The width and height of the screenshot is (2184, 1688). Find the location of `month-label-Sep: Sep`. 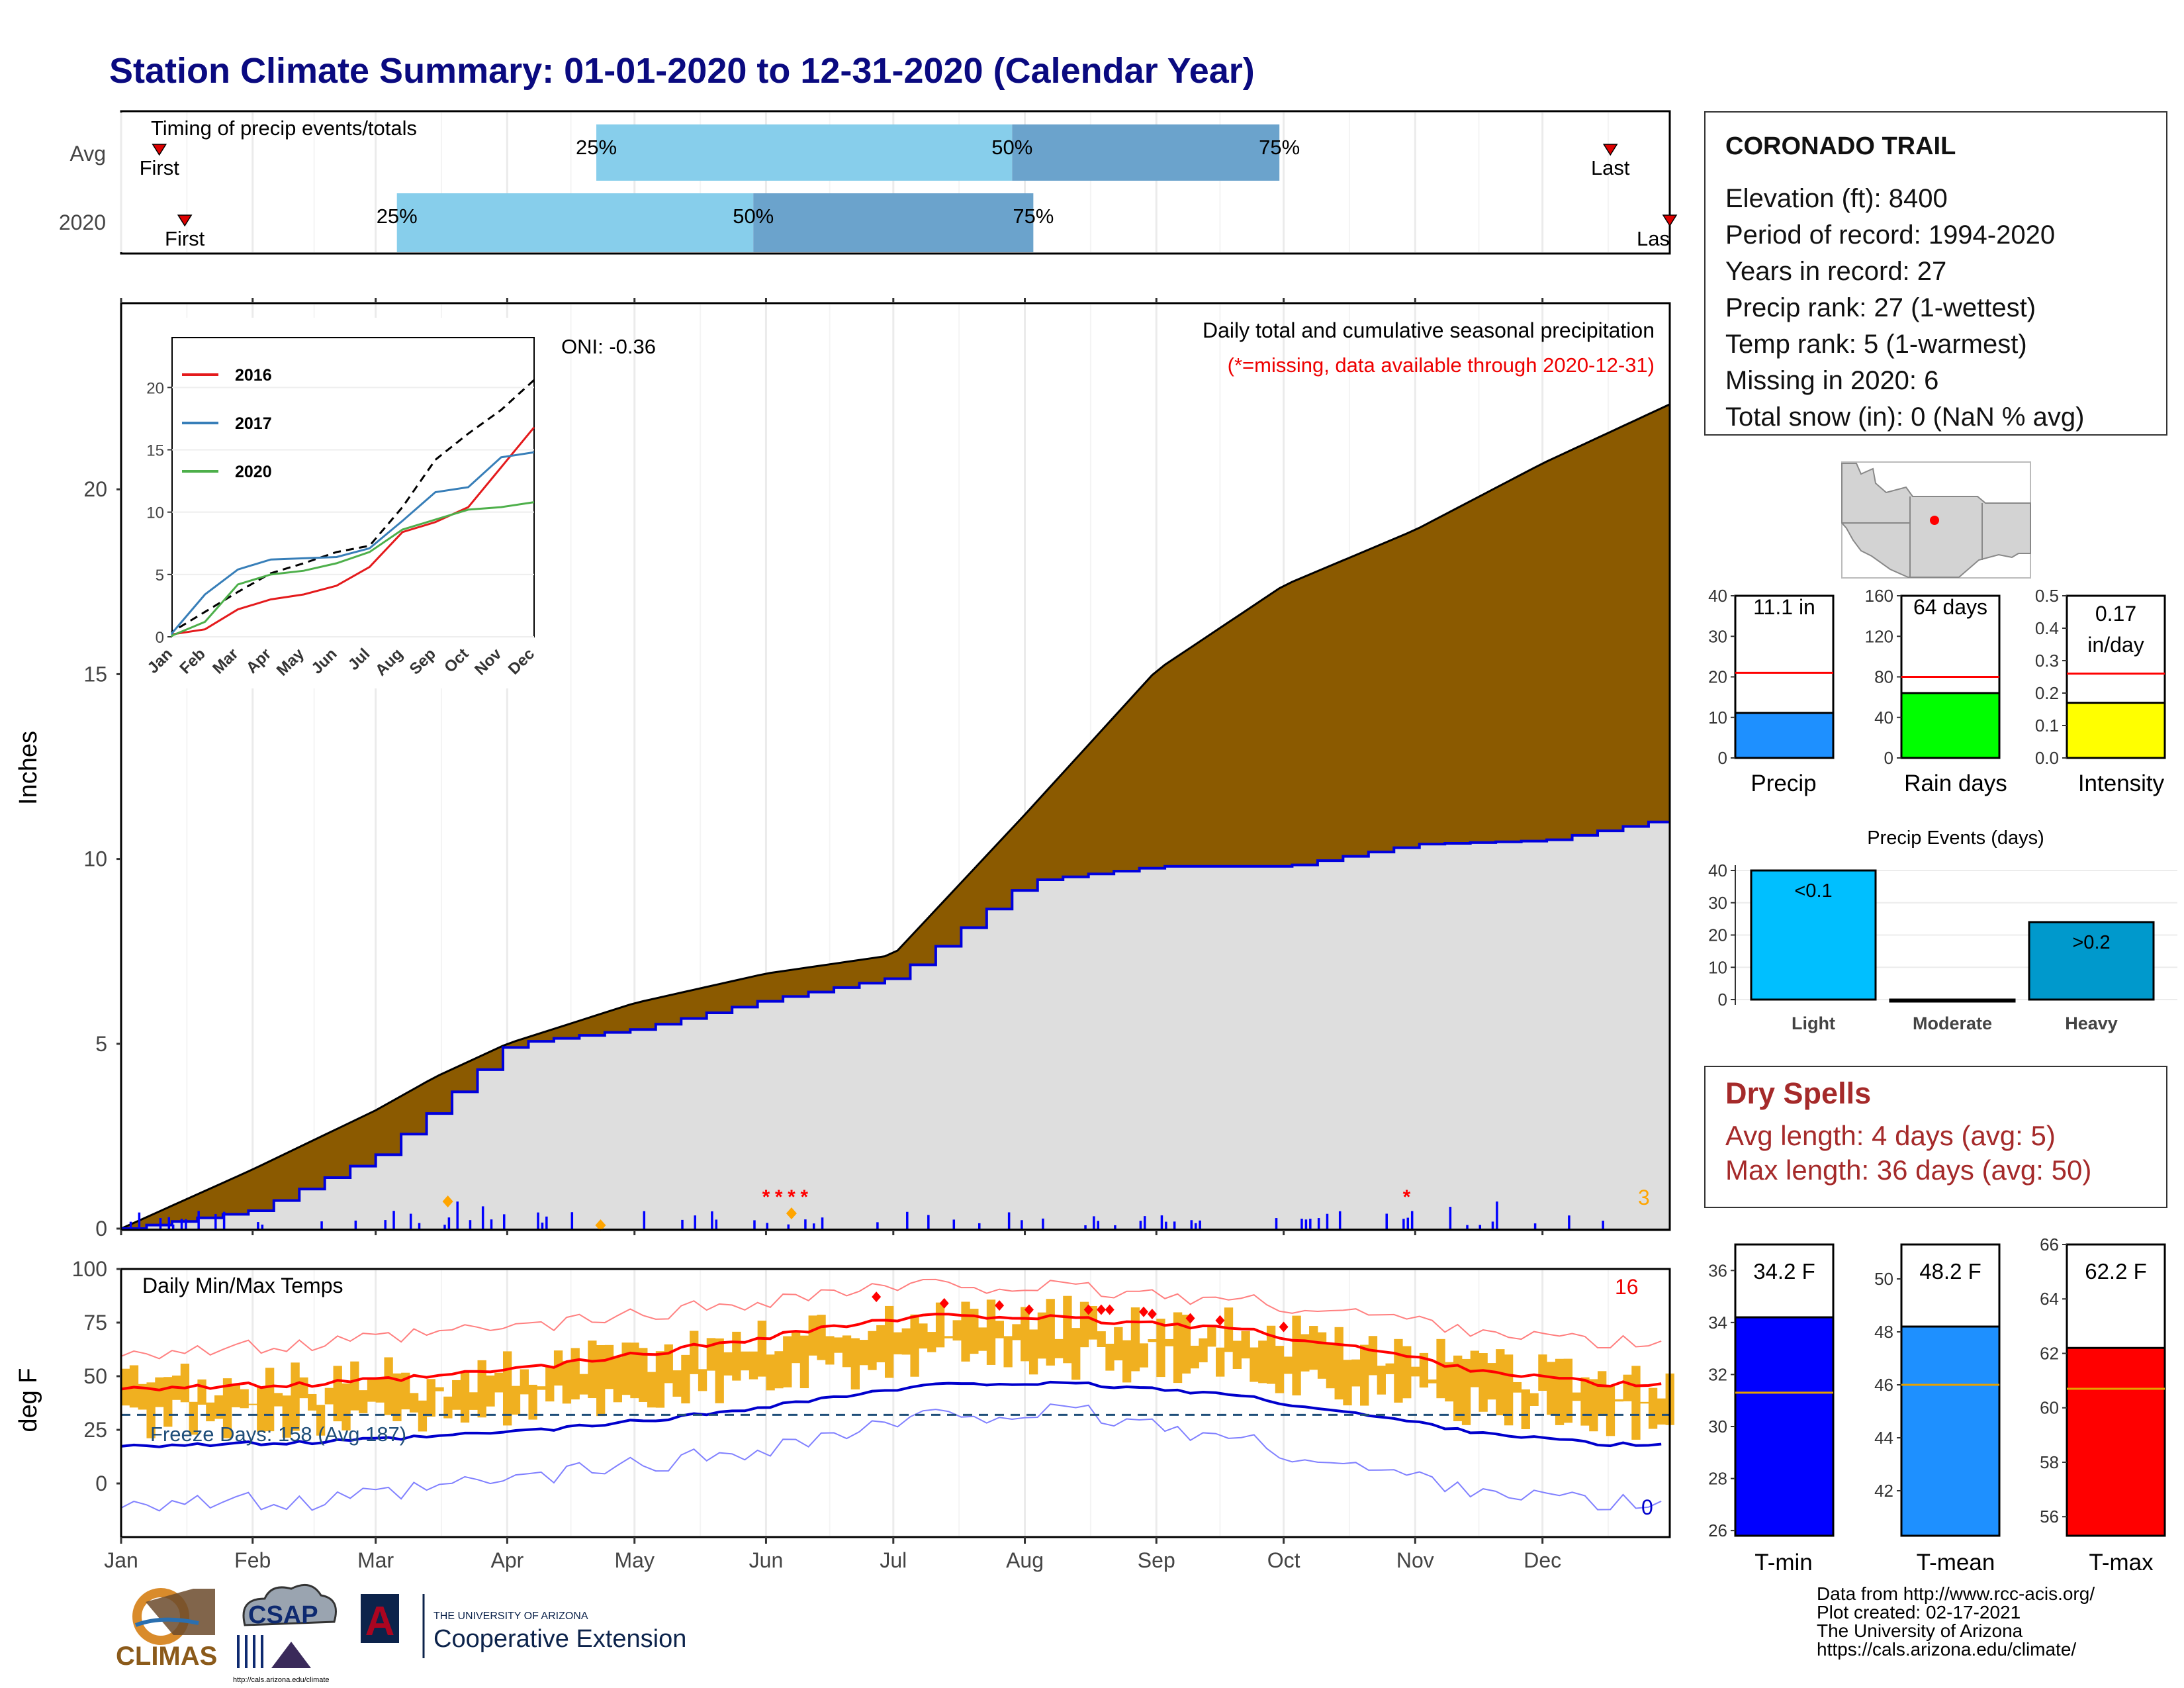

month-label-Sep: Sep is located at coordinates (1156, 1560).